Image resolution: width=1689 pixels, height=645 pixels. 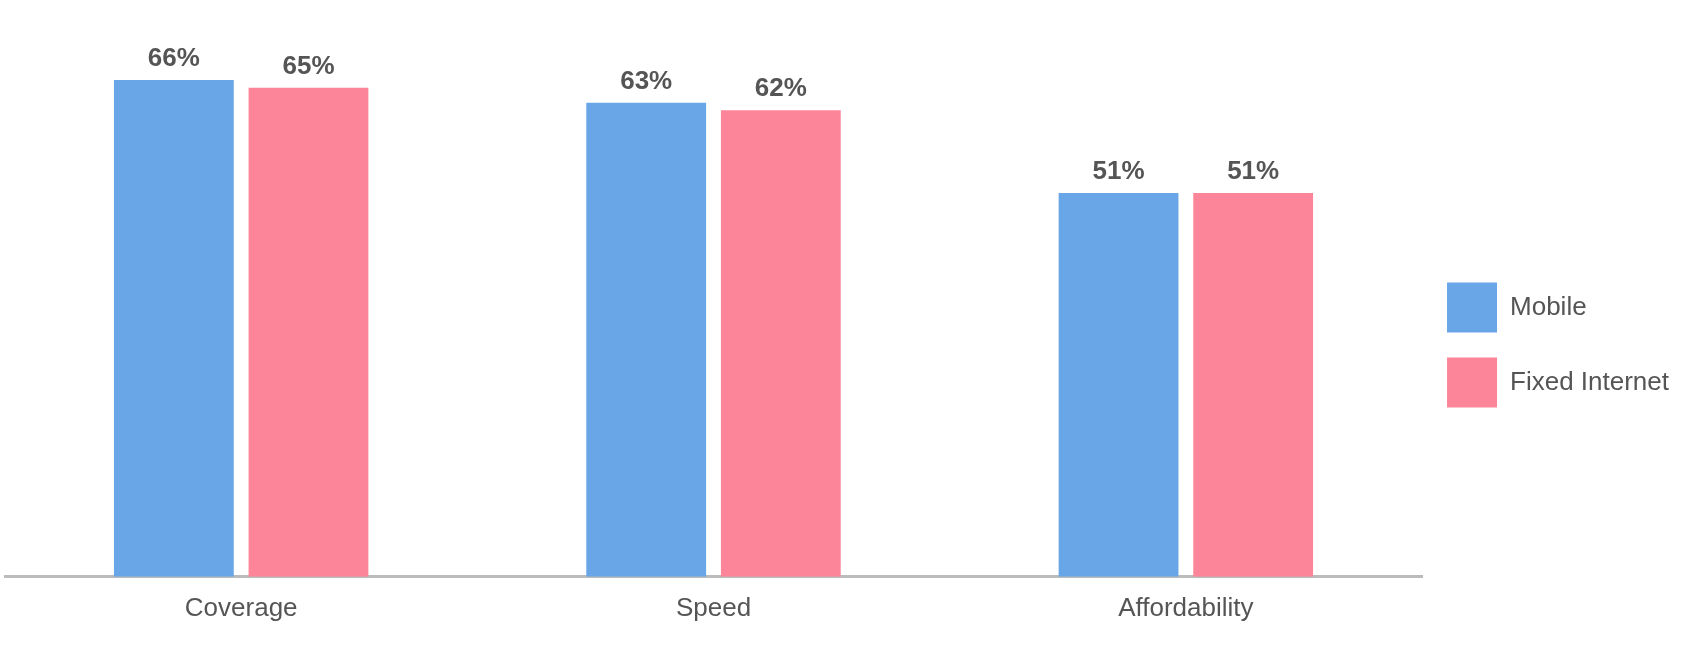 What do you see at coordinates (241, 606) in the screenshot?
I see `x-tick-label: Coverage` at bounding box center [241, 606].